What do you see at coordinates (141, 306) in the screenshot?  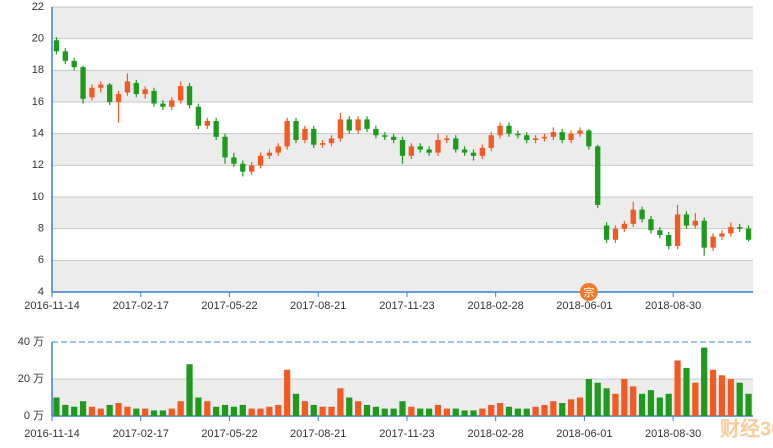 I see `x-tick-label: 2017-02-17` at bounding box center [141, 306].